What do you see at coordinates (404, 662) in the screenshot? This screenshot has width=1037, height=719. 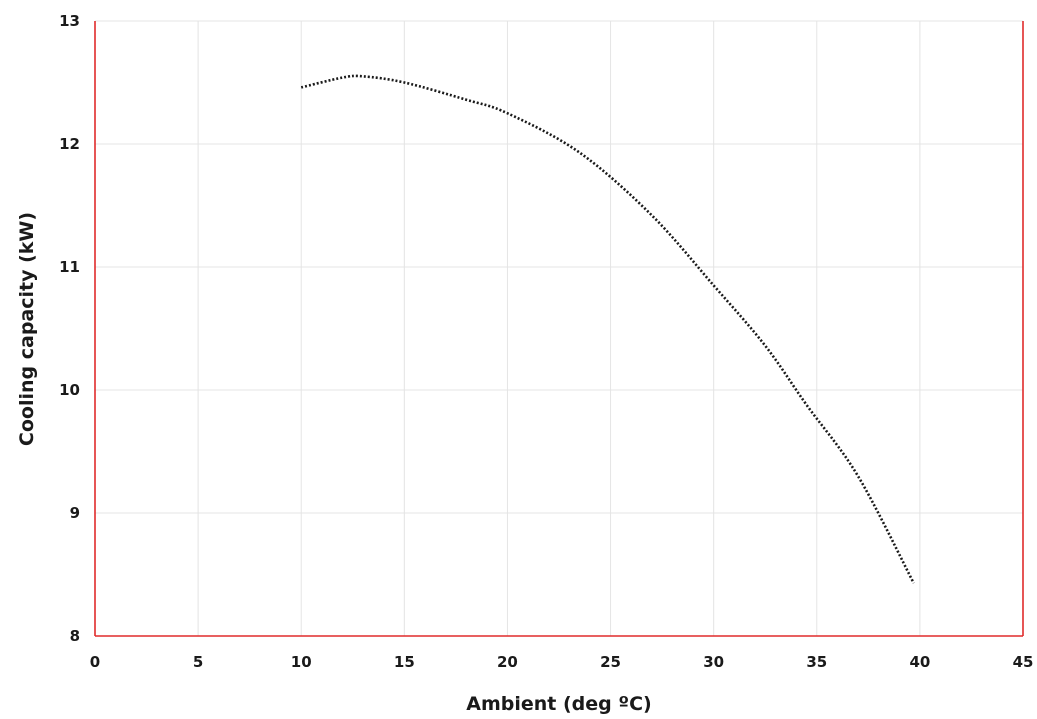 I see `x-tick-label: 15` at bounding box center [404, 662].